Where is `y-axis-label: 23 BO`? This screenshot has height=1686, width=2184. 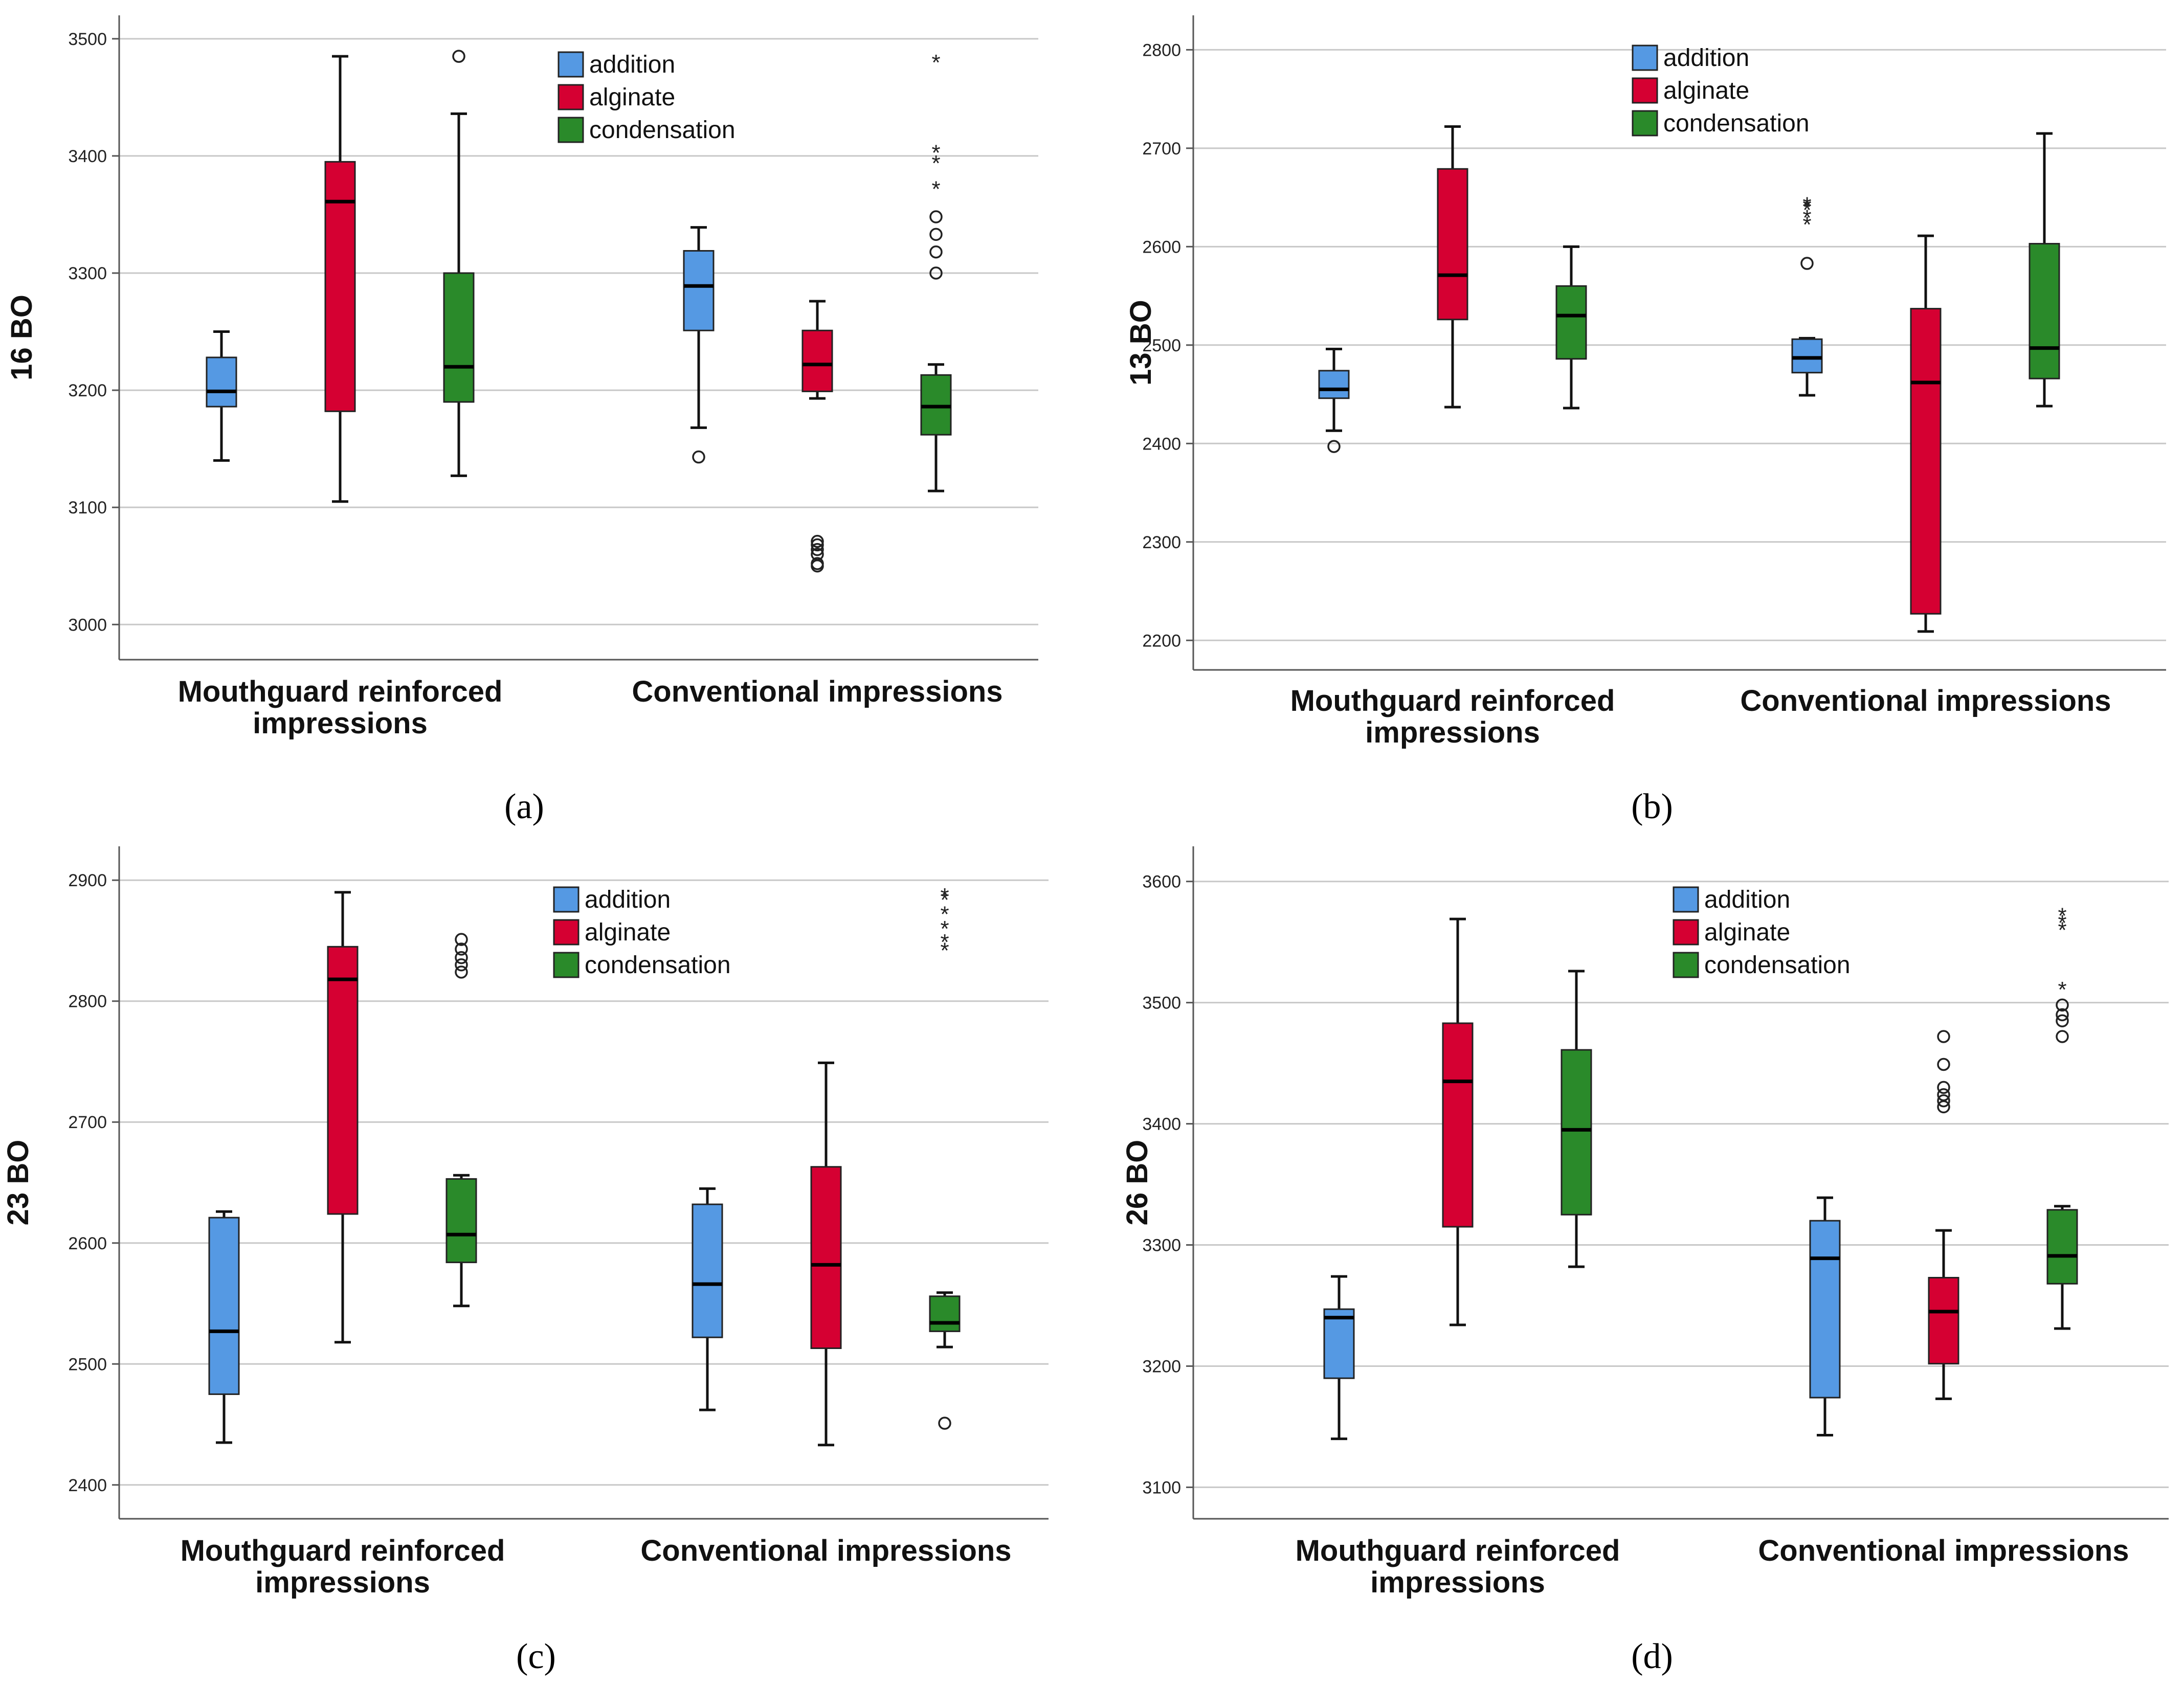 y-axis-label: 23 BO is located at coordinates (18, 1183).